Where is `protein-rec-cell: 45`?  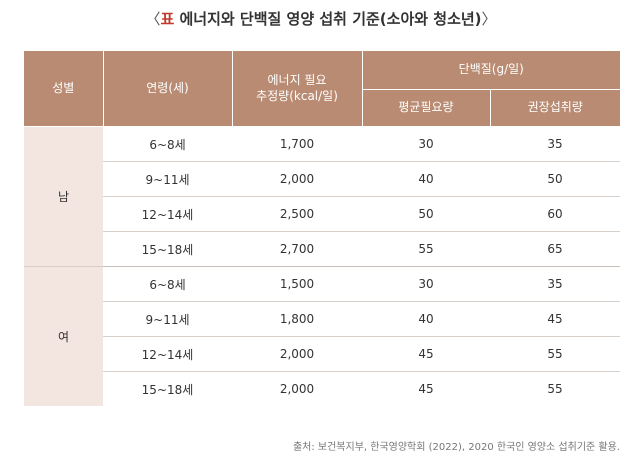 protein-rec-cell: 45 is located at coordinates (555, 319).